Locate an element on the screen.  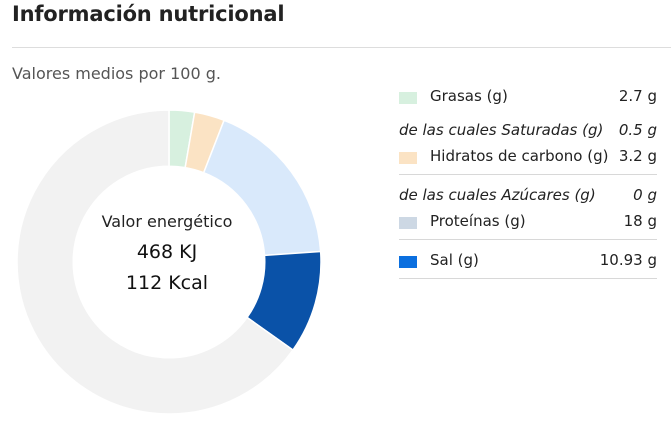
legend-row-saturadas: de las cuales Saturadas (g) 0.5 g is located at coordinates (528, 131).